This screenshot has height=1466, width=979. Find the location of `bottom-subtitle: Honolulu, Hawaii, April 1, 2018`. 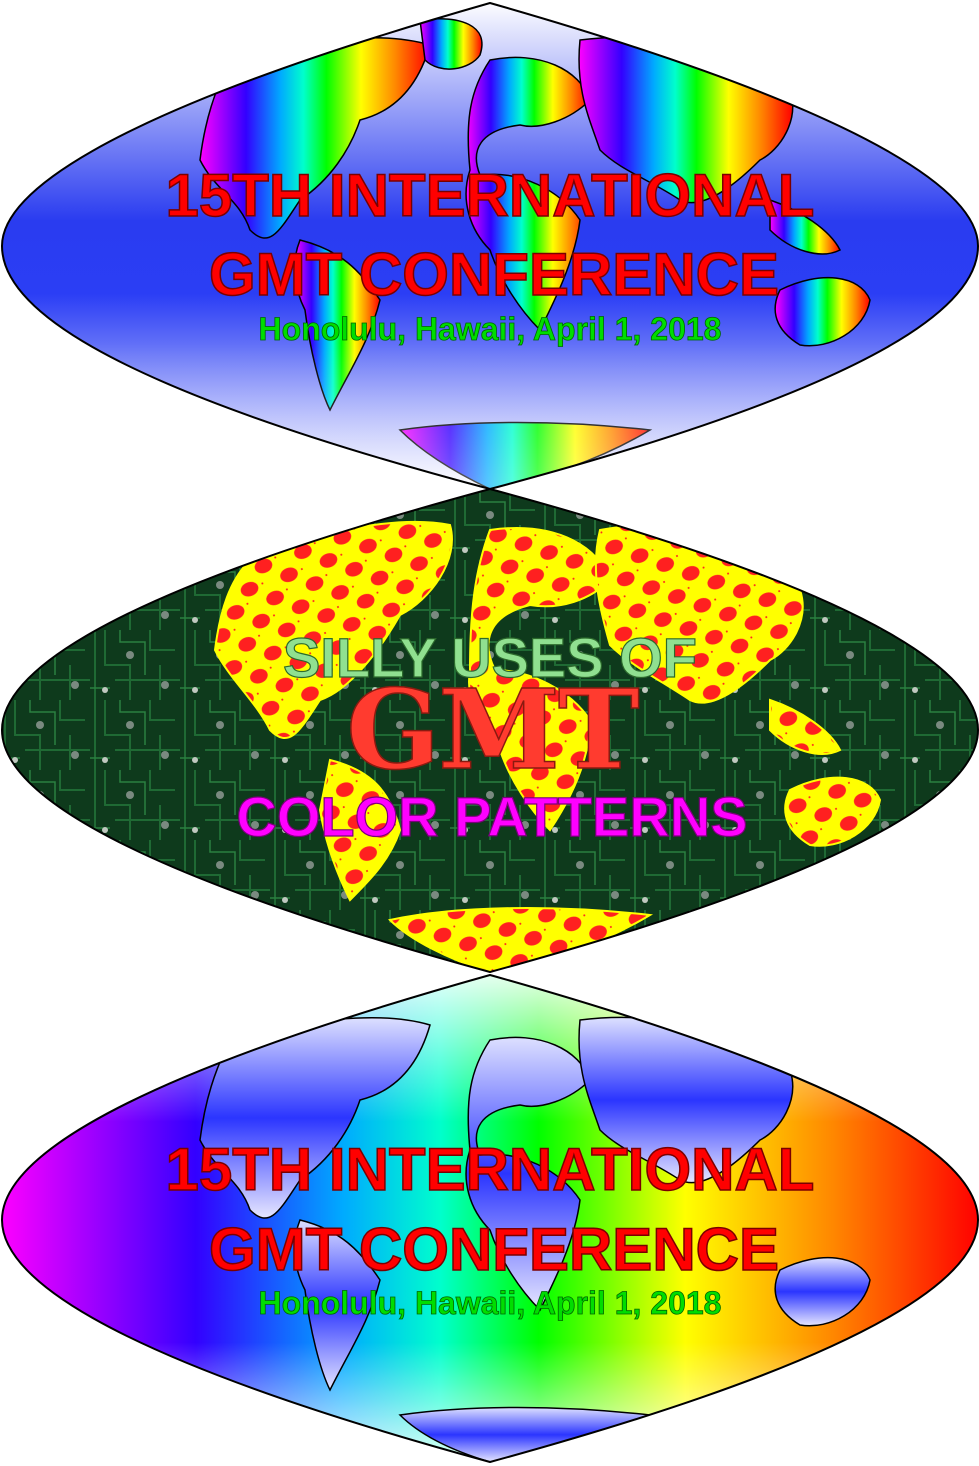

bottom-subtitle: Honolulu, Hawaii, April 1, 2018 is located at coordinates (490, 1303).